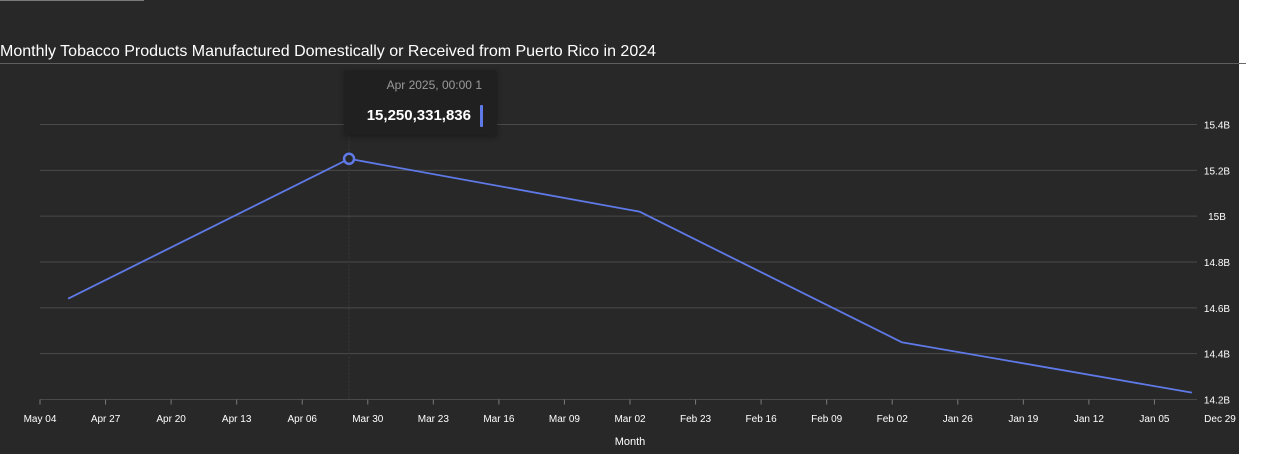  What do you see at coordinates (1242, 63) in the screenshot?
I see `title-divider-tail` at bounding box center [1242, 63].